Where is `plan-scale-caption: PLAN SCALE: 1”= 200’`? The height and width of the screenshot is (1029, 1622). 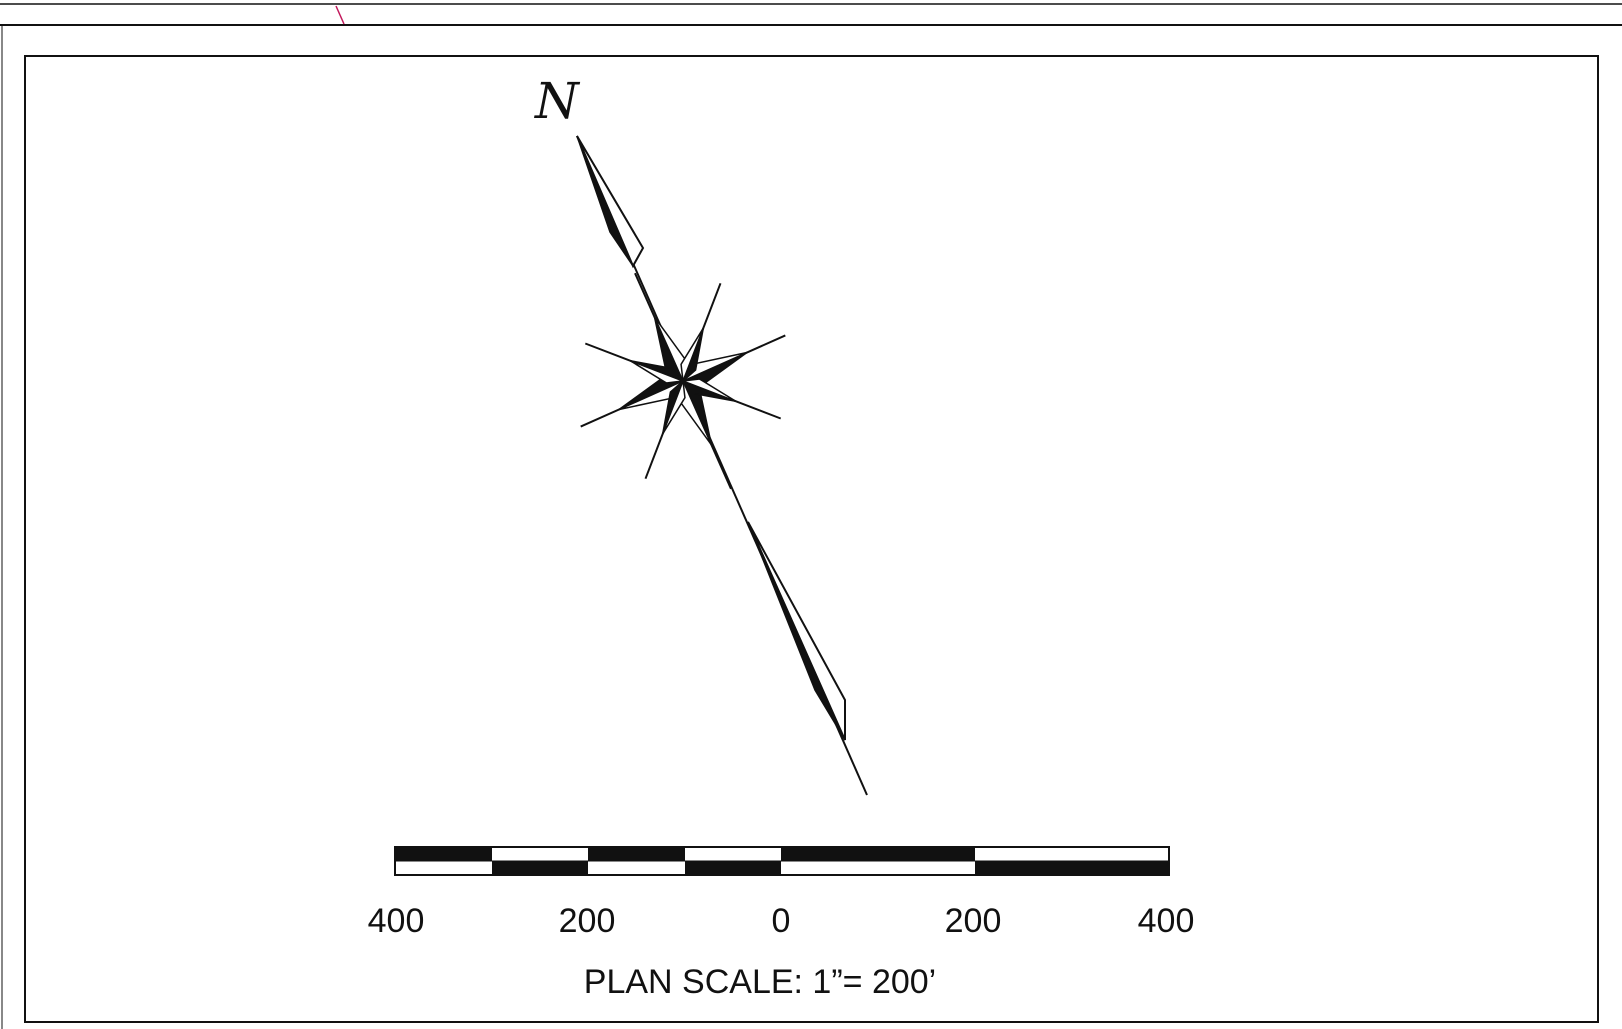 plan-scale-caption: PLAN SCALE: 1”= 200’ is located at coordinates (760, 982).